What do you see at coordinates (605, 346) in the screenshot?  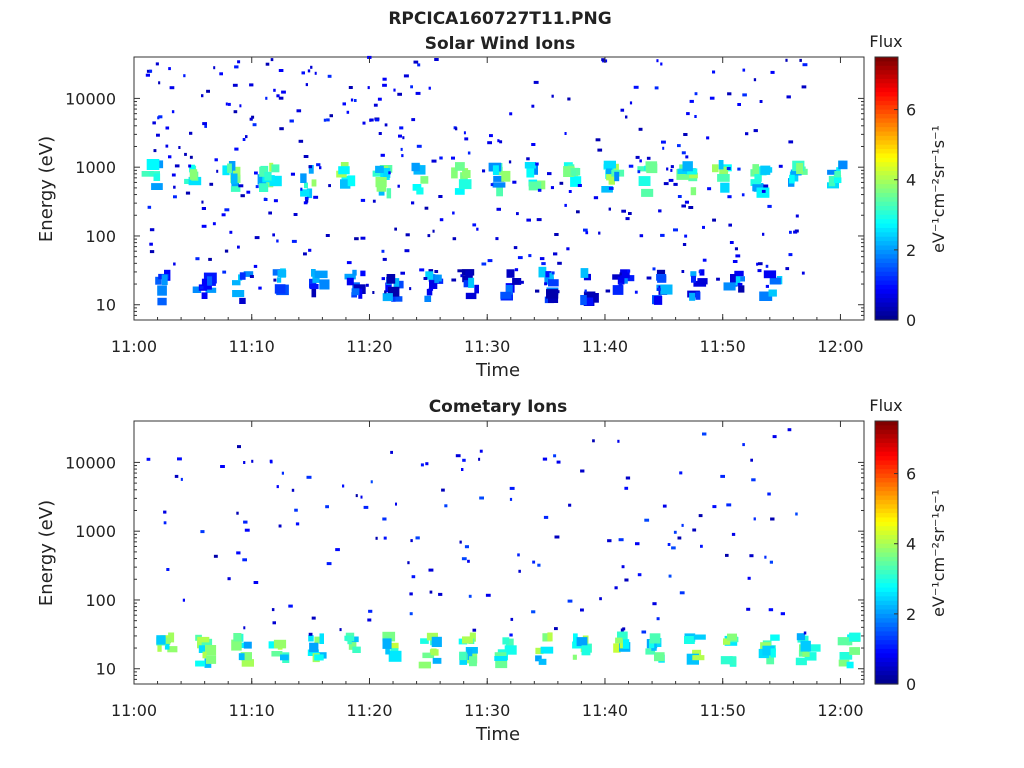 I see `x-tick-label: 11:40` at bounding box center [605, 346].